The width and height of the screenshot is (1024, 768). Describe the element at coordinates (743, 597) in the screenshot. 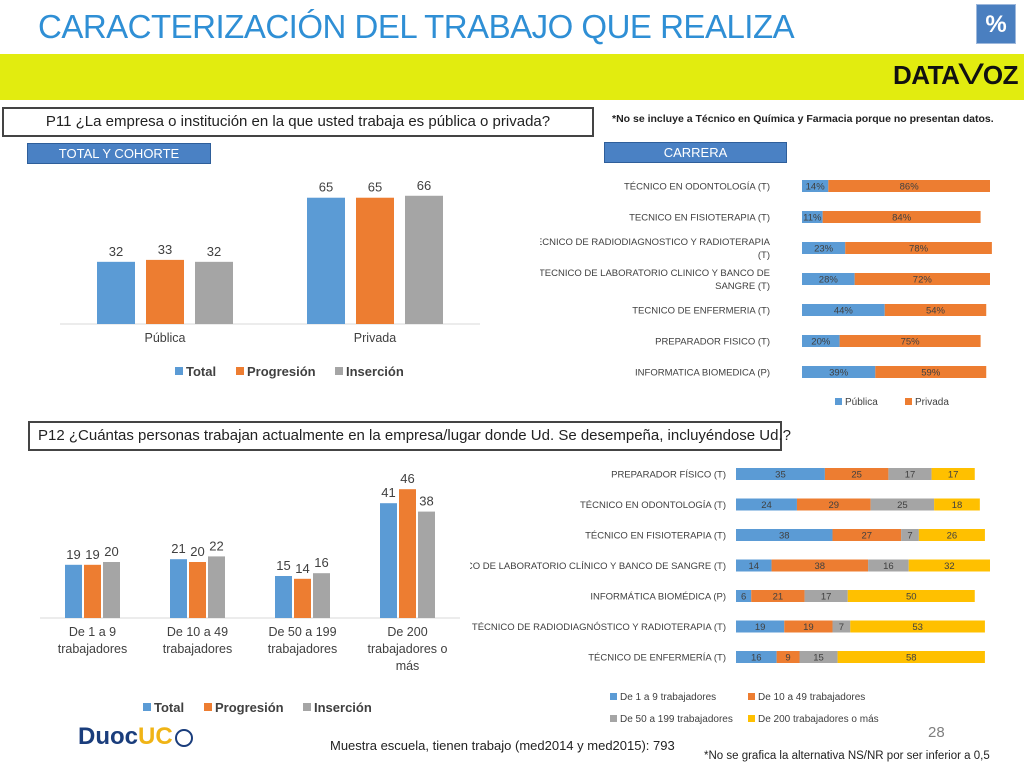

I see `data-label: 6` at that location.